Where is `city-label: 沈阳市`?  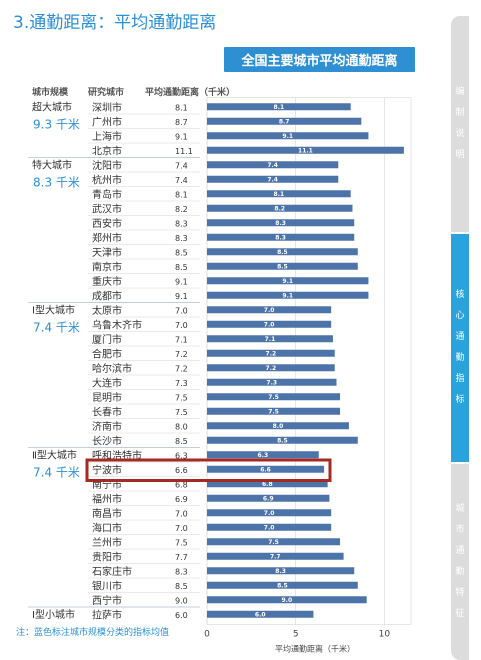 city-label: 沈阳市 is located at coordinates (107, 165).